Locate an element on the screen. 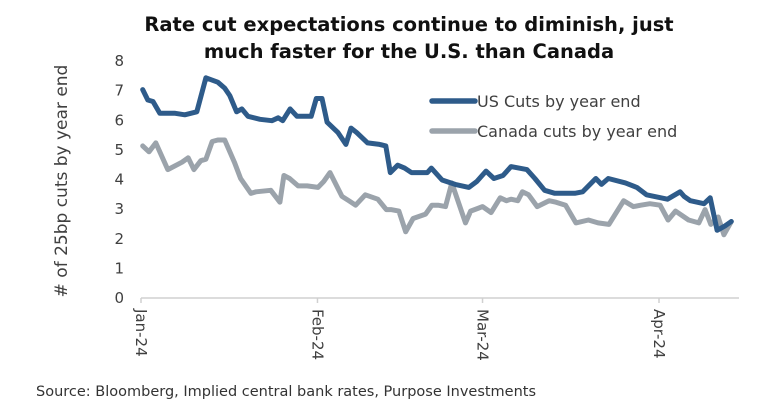 The height and width of the screenshot is (410, 772). y-tick-label: 0 is located at coordinates (119, 298).